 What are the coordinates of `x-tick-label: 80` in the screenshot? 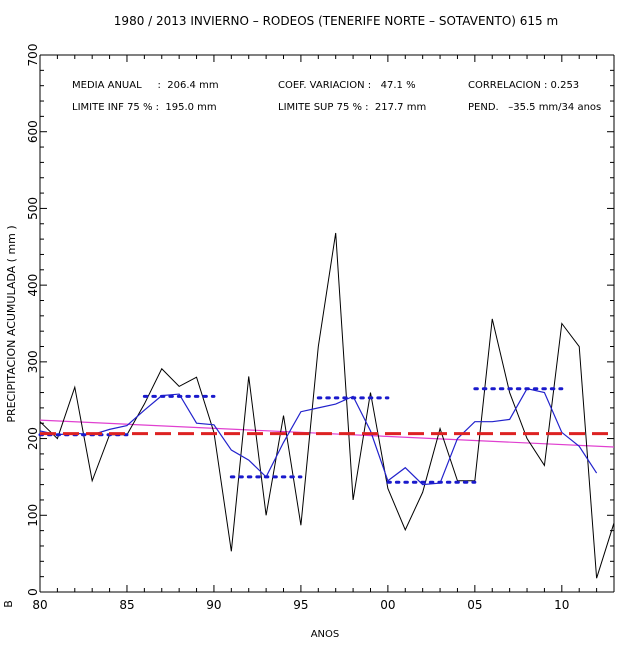 It's located at (39, 605).